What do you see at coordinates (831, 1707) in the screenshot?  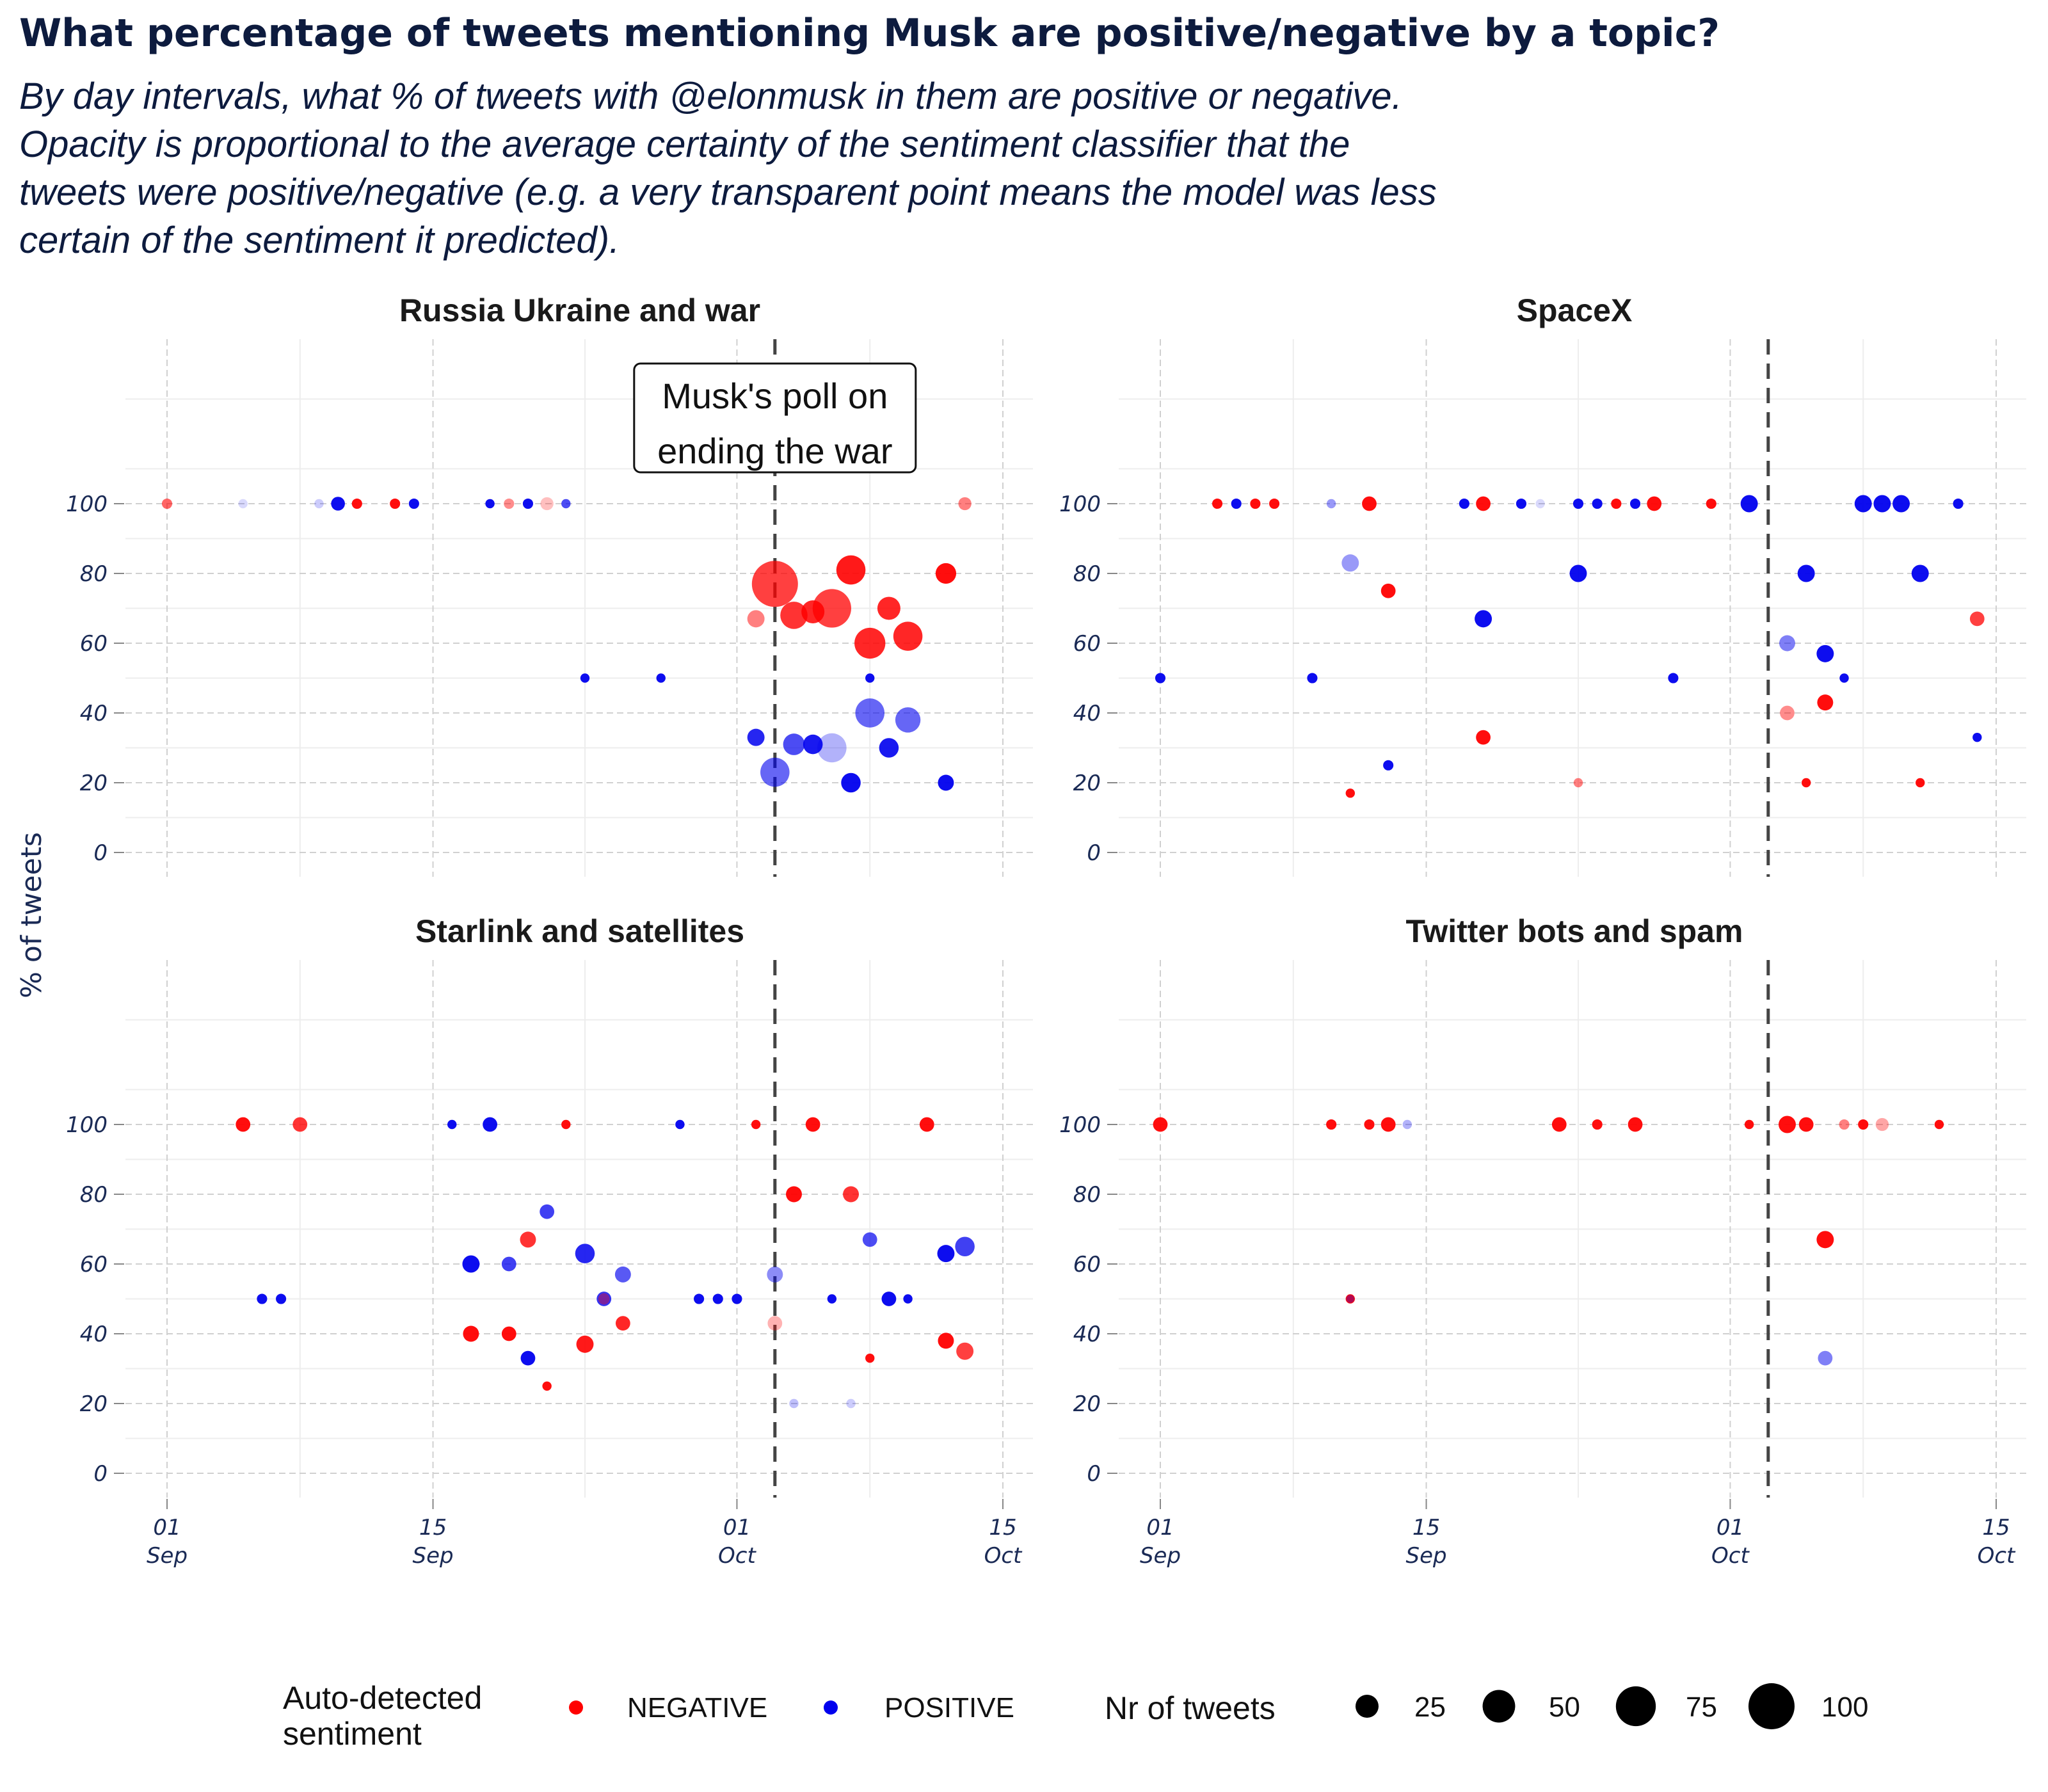 I see `legend-key-positive` at bounding box center [831, 1707].